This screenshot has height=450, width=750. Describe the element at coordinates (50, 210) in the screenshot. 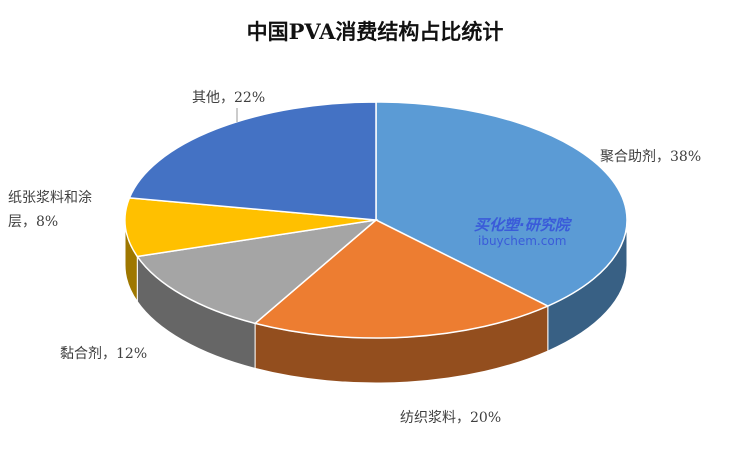

I see `data-label: 纸张浆料和涂层，8%` at that location.